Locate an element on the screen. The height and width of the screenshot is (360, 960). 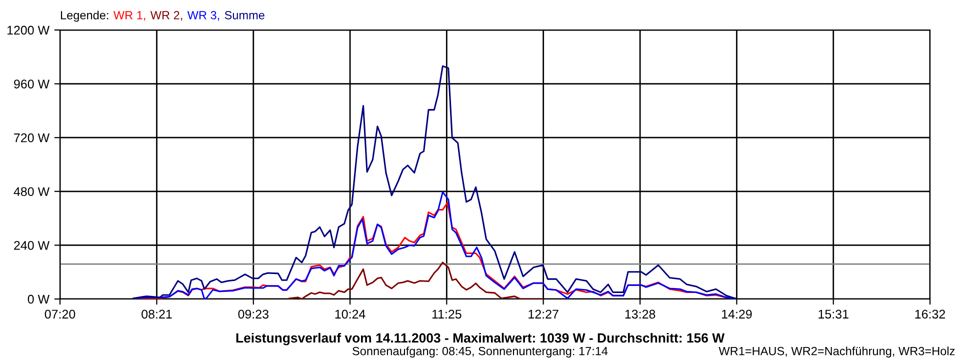
x-tick-label: 10:24 is located at coordinates (350, 314).